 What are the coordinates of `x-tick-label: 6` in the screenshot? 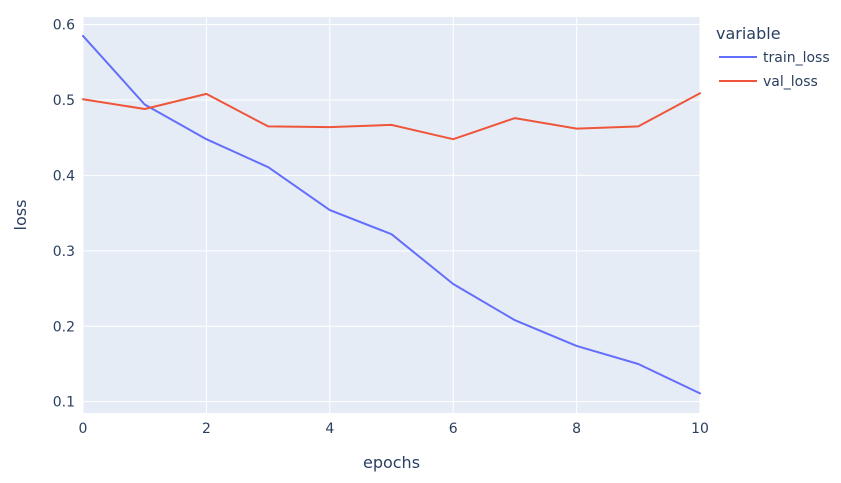 It's located at (453, 429).